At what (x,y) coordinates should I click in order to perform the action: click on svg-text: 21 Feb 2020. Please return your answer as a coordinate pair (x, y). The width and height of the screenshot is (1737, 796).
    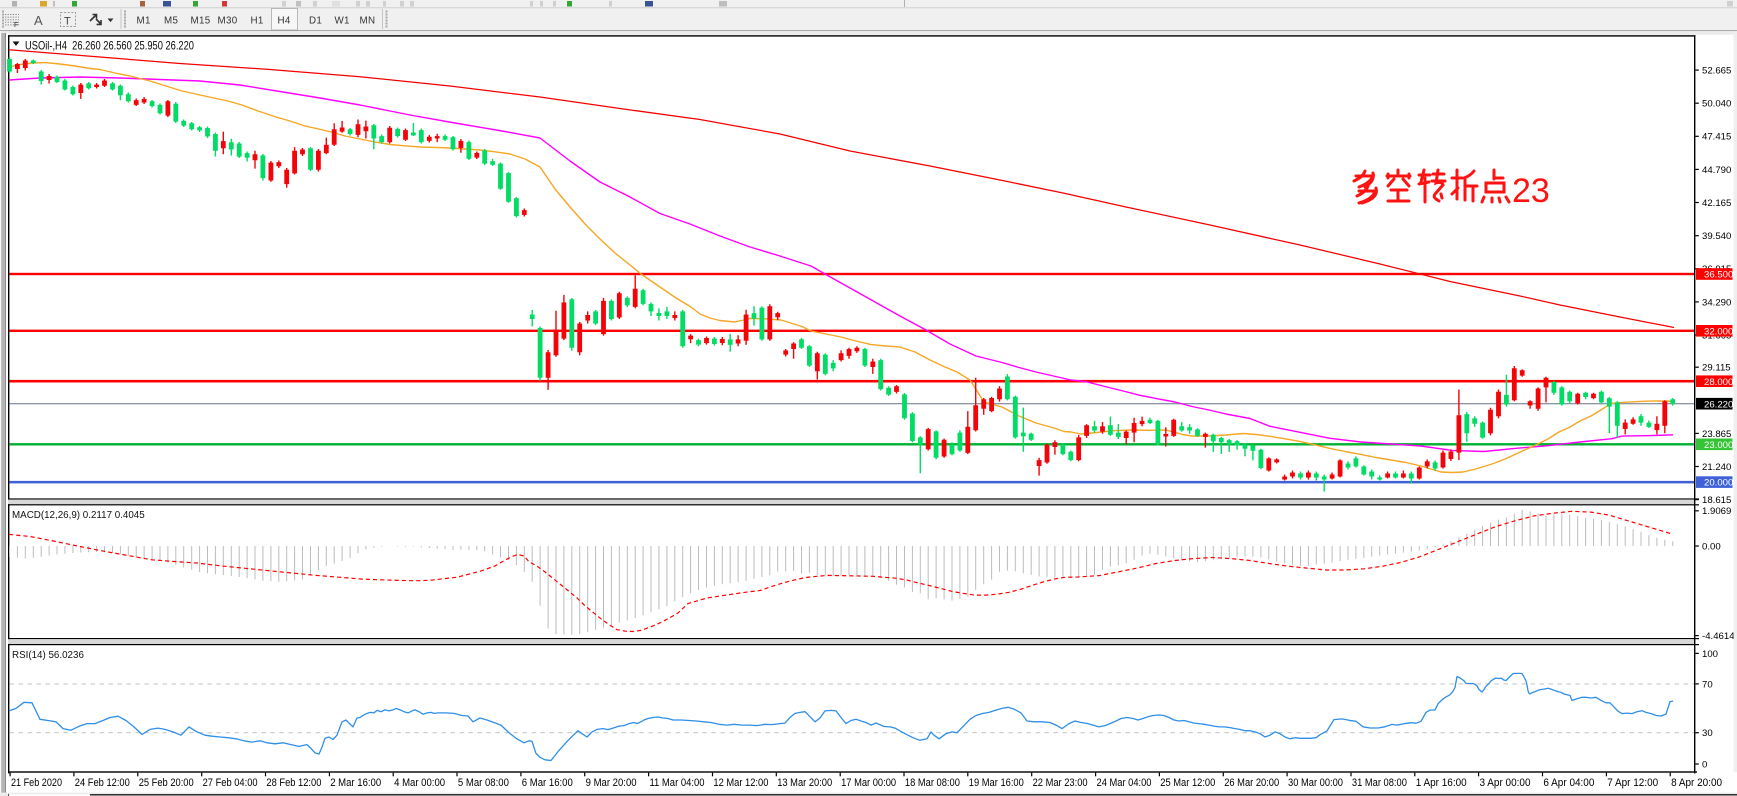
    Looking at the image, I should click on (36, 783).